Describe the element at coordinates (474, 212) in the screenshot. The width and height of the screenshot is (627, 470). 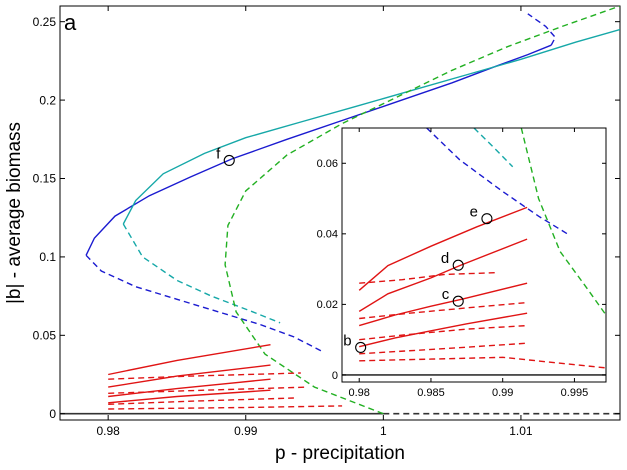
I see `marker-e-label: e` at that location.